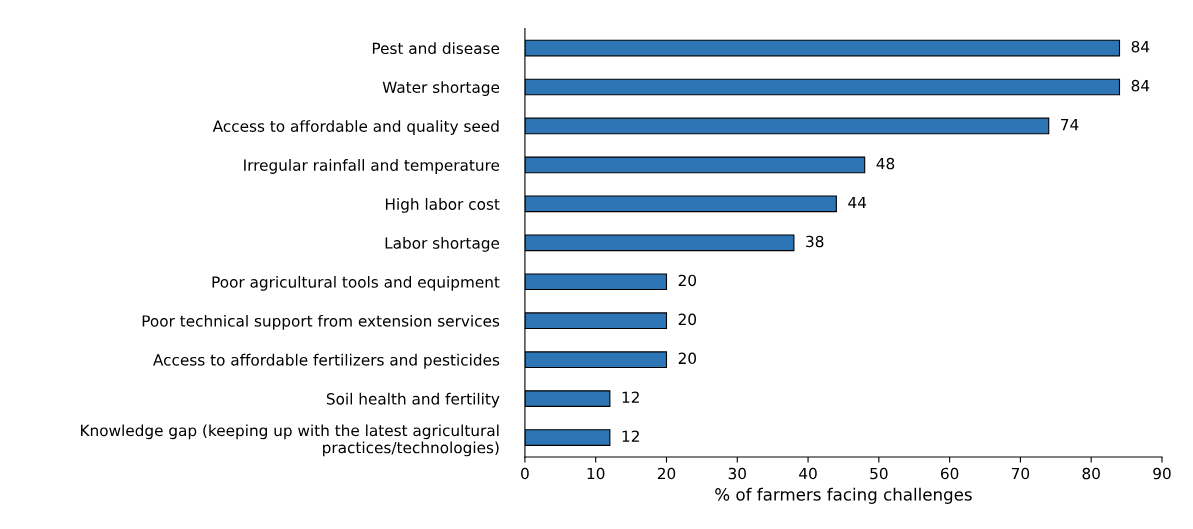  Describe the element at coordinates (808, 473) in the screenshot. I see `x-tick-label: 40` at that location.